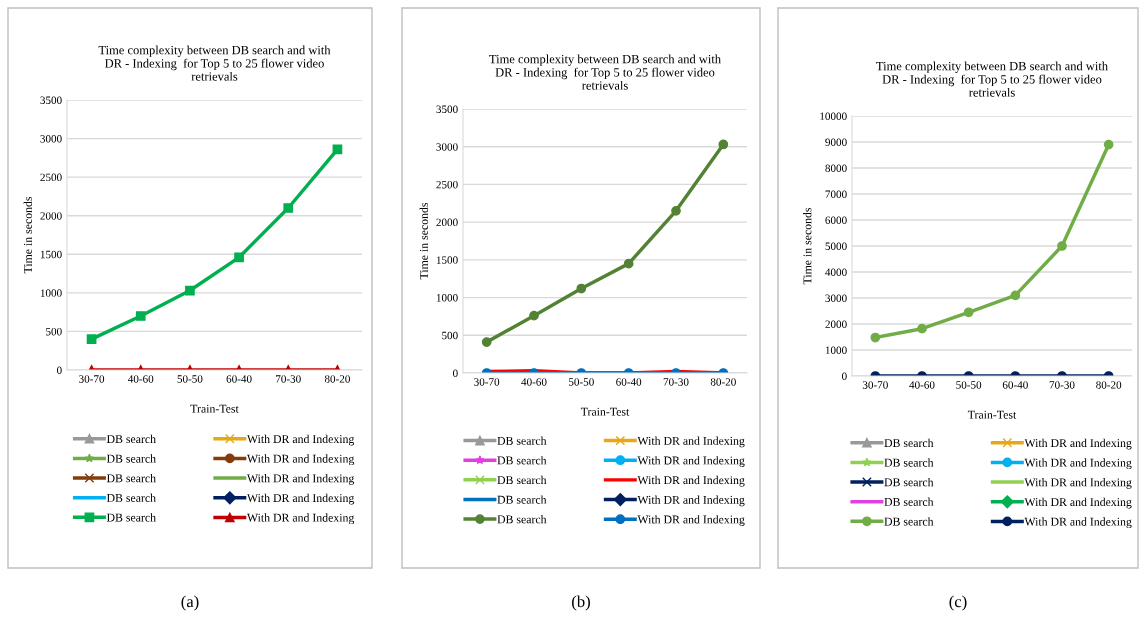 This screenshot has height=635, width=1140. Describe the element at coordinates (581, 603) in the screenshot. I see `text: (b)` at that location.